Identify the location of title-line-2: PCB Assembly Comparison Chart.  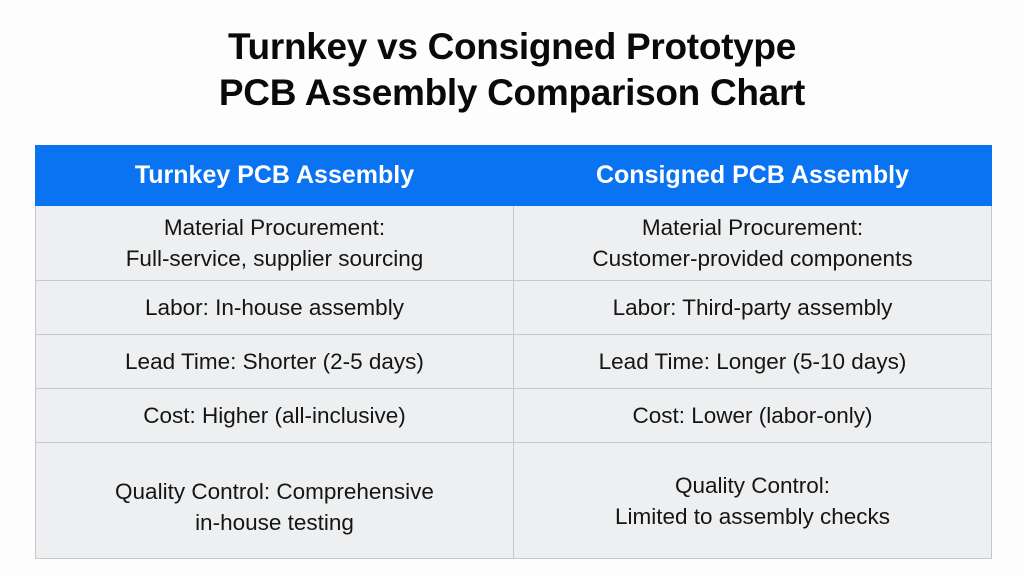
(512, 92).